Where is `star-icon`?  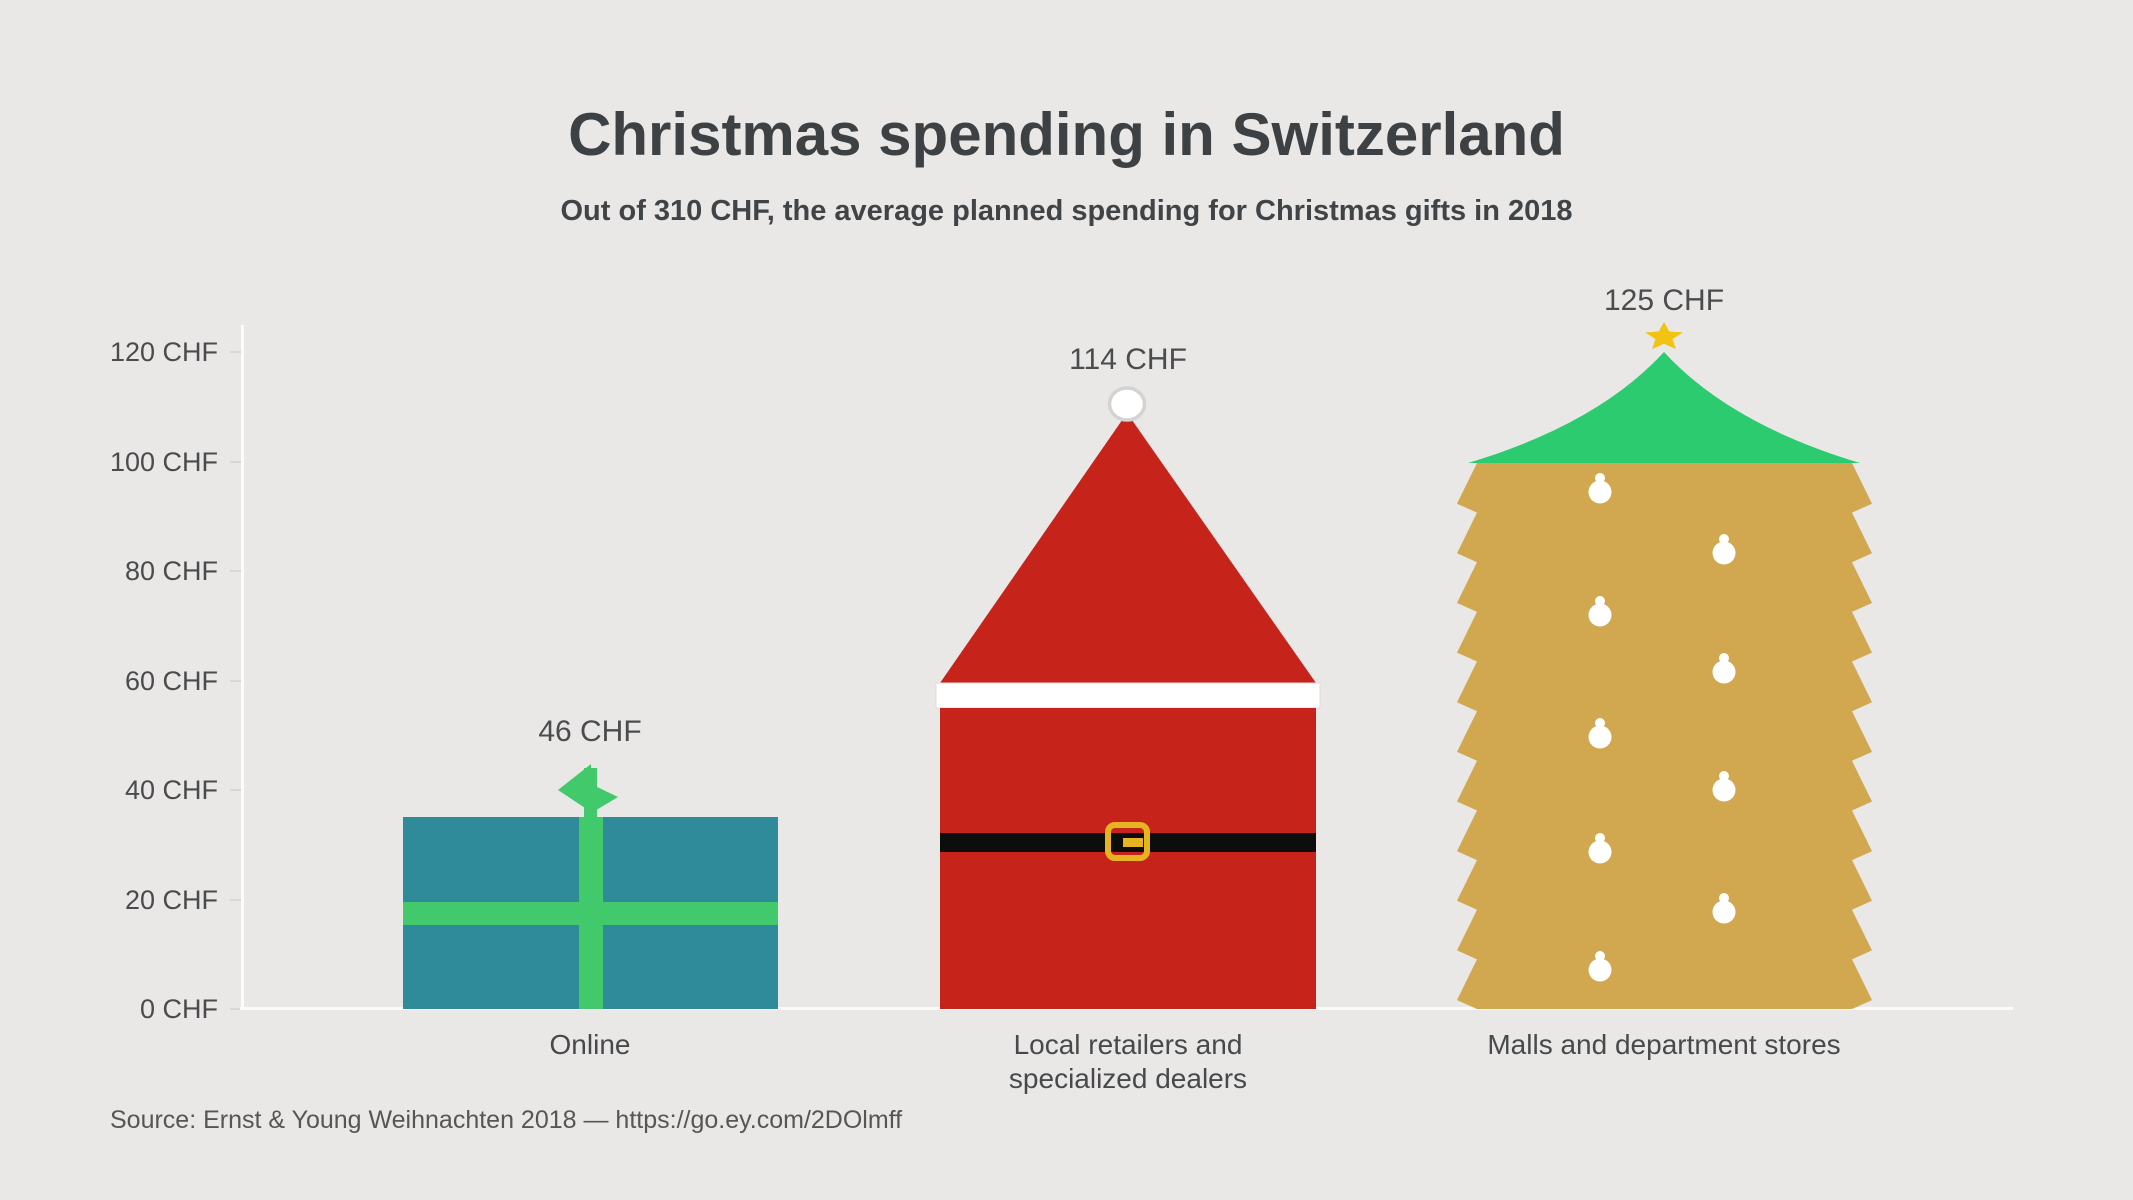
star-icon is located at coordinates (1664, 336).